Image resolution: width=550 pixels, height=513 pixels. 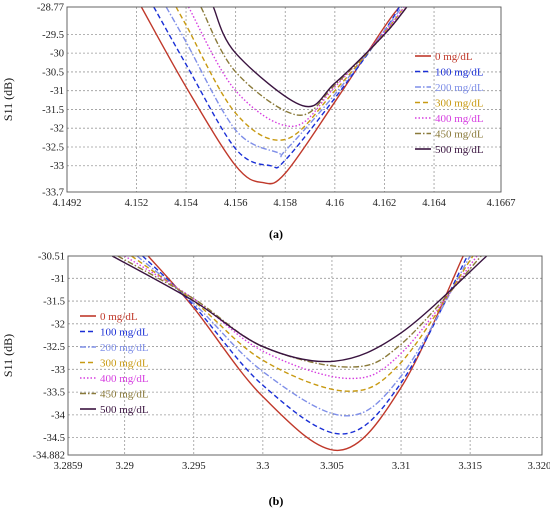 I want to click on x-tick-label: 3.3202, so click(x=539, y=466).